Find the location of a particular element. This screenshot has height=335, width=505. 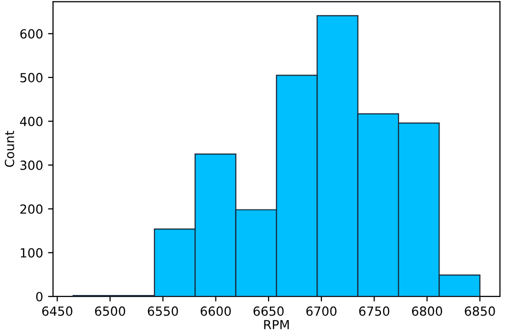

x-tick-label: 6750 is located at coordinates (374, 311).